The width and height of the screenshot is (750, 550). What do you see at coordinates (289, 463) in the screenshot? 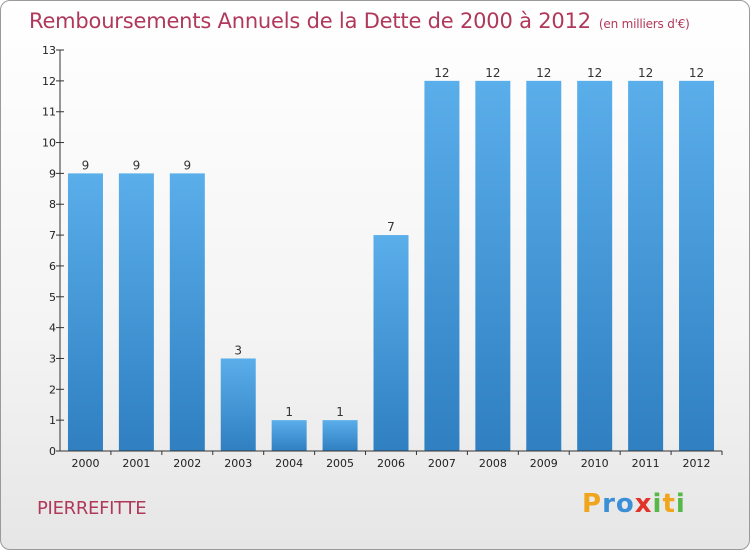
I see `x-tick-label: 2004` at bounding box center [289, 463].